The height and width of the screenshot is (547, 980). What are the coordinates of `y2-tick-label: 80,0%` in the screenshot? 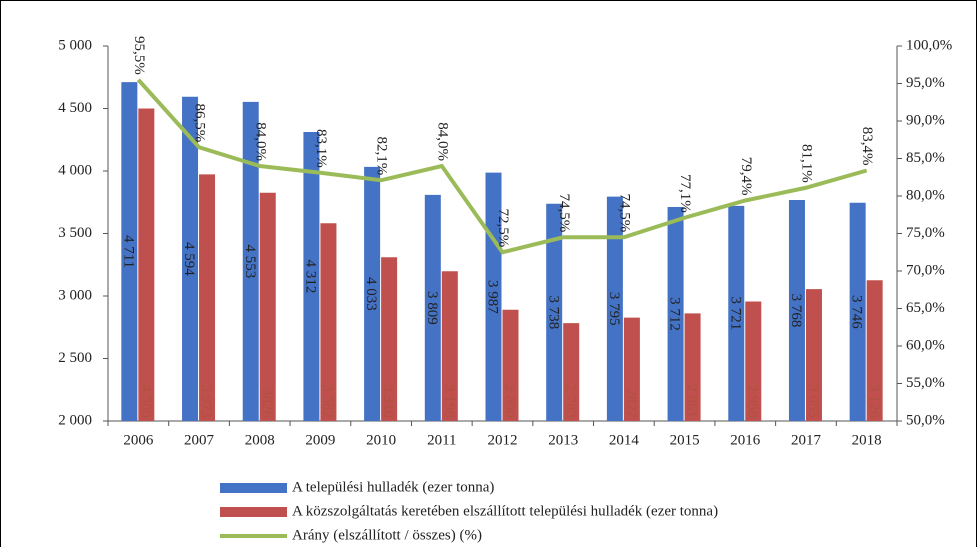 It's located at (925, 195).